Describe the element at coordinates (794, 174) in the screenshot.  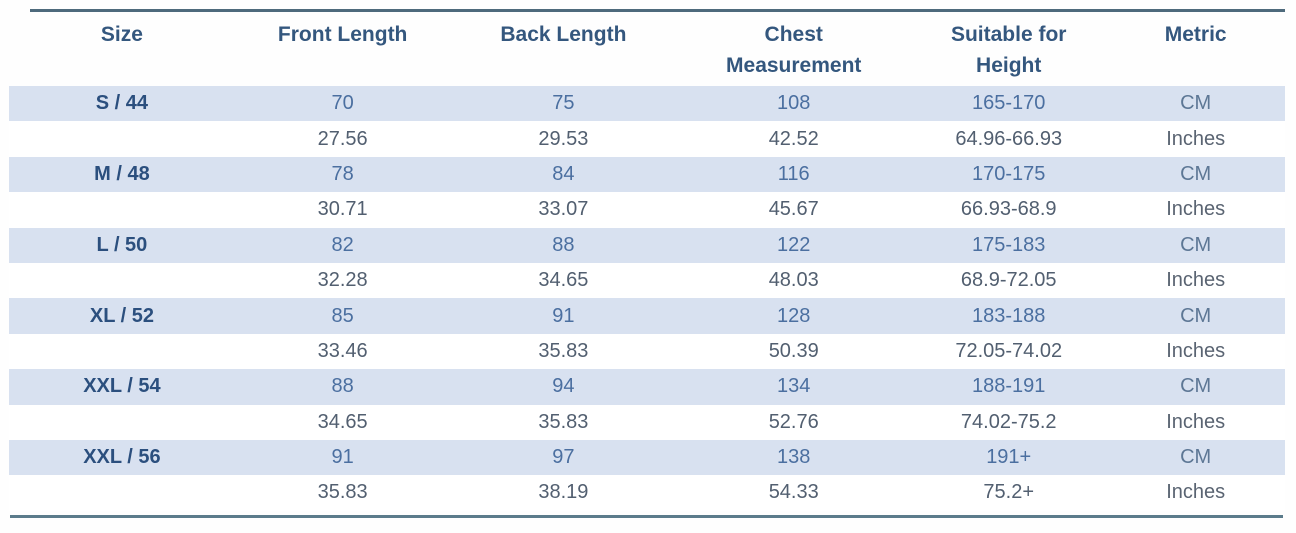
I see `chest-cell: 116` at that location.